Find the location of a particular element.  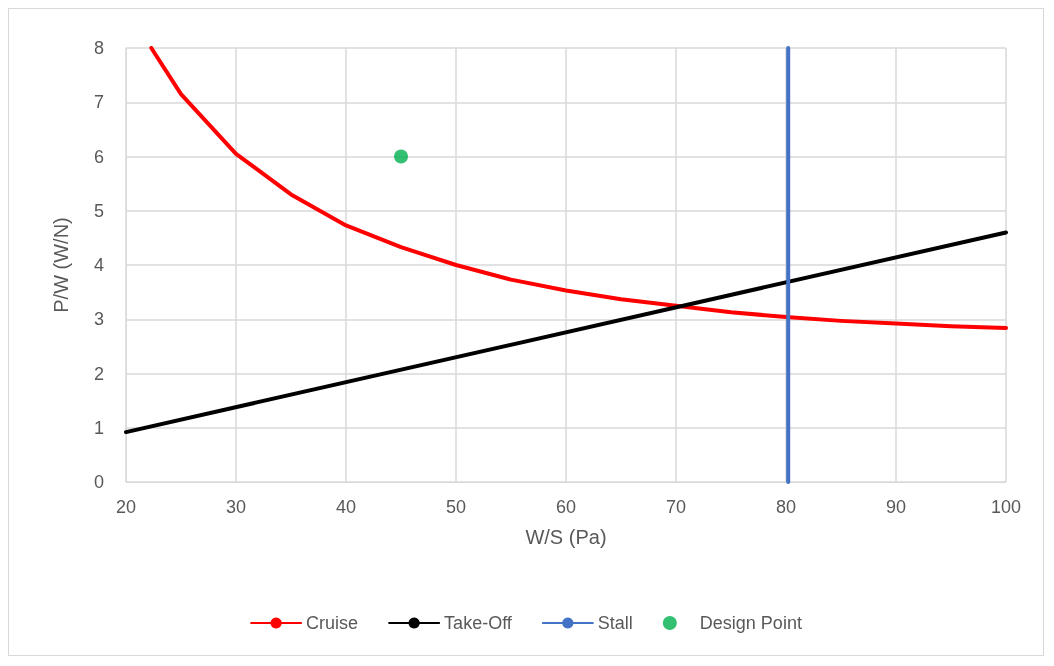

x-tick-label: 60 is located at coordinates (566, 507).